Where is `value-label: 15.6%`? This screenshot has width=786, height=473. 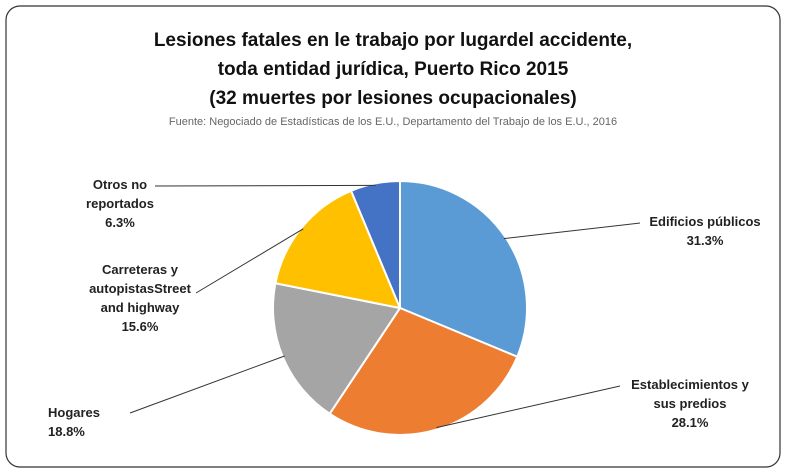 value-label: 15.6% is located at coordinates (140, 326).